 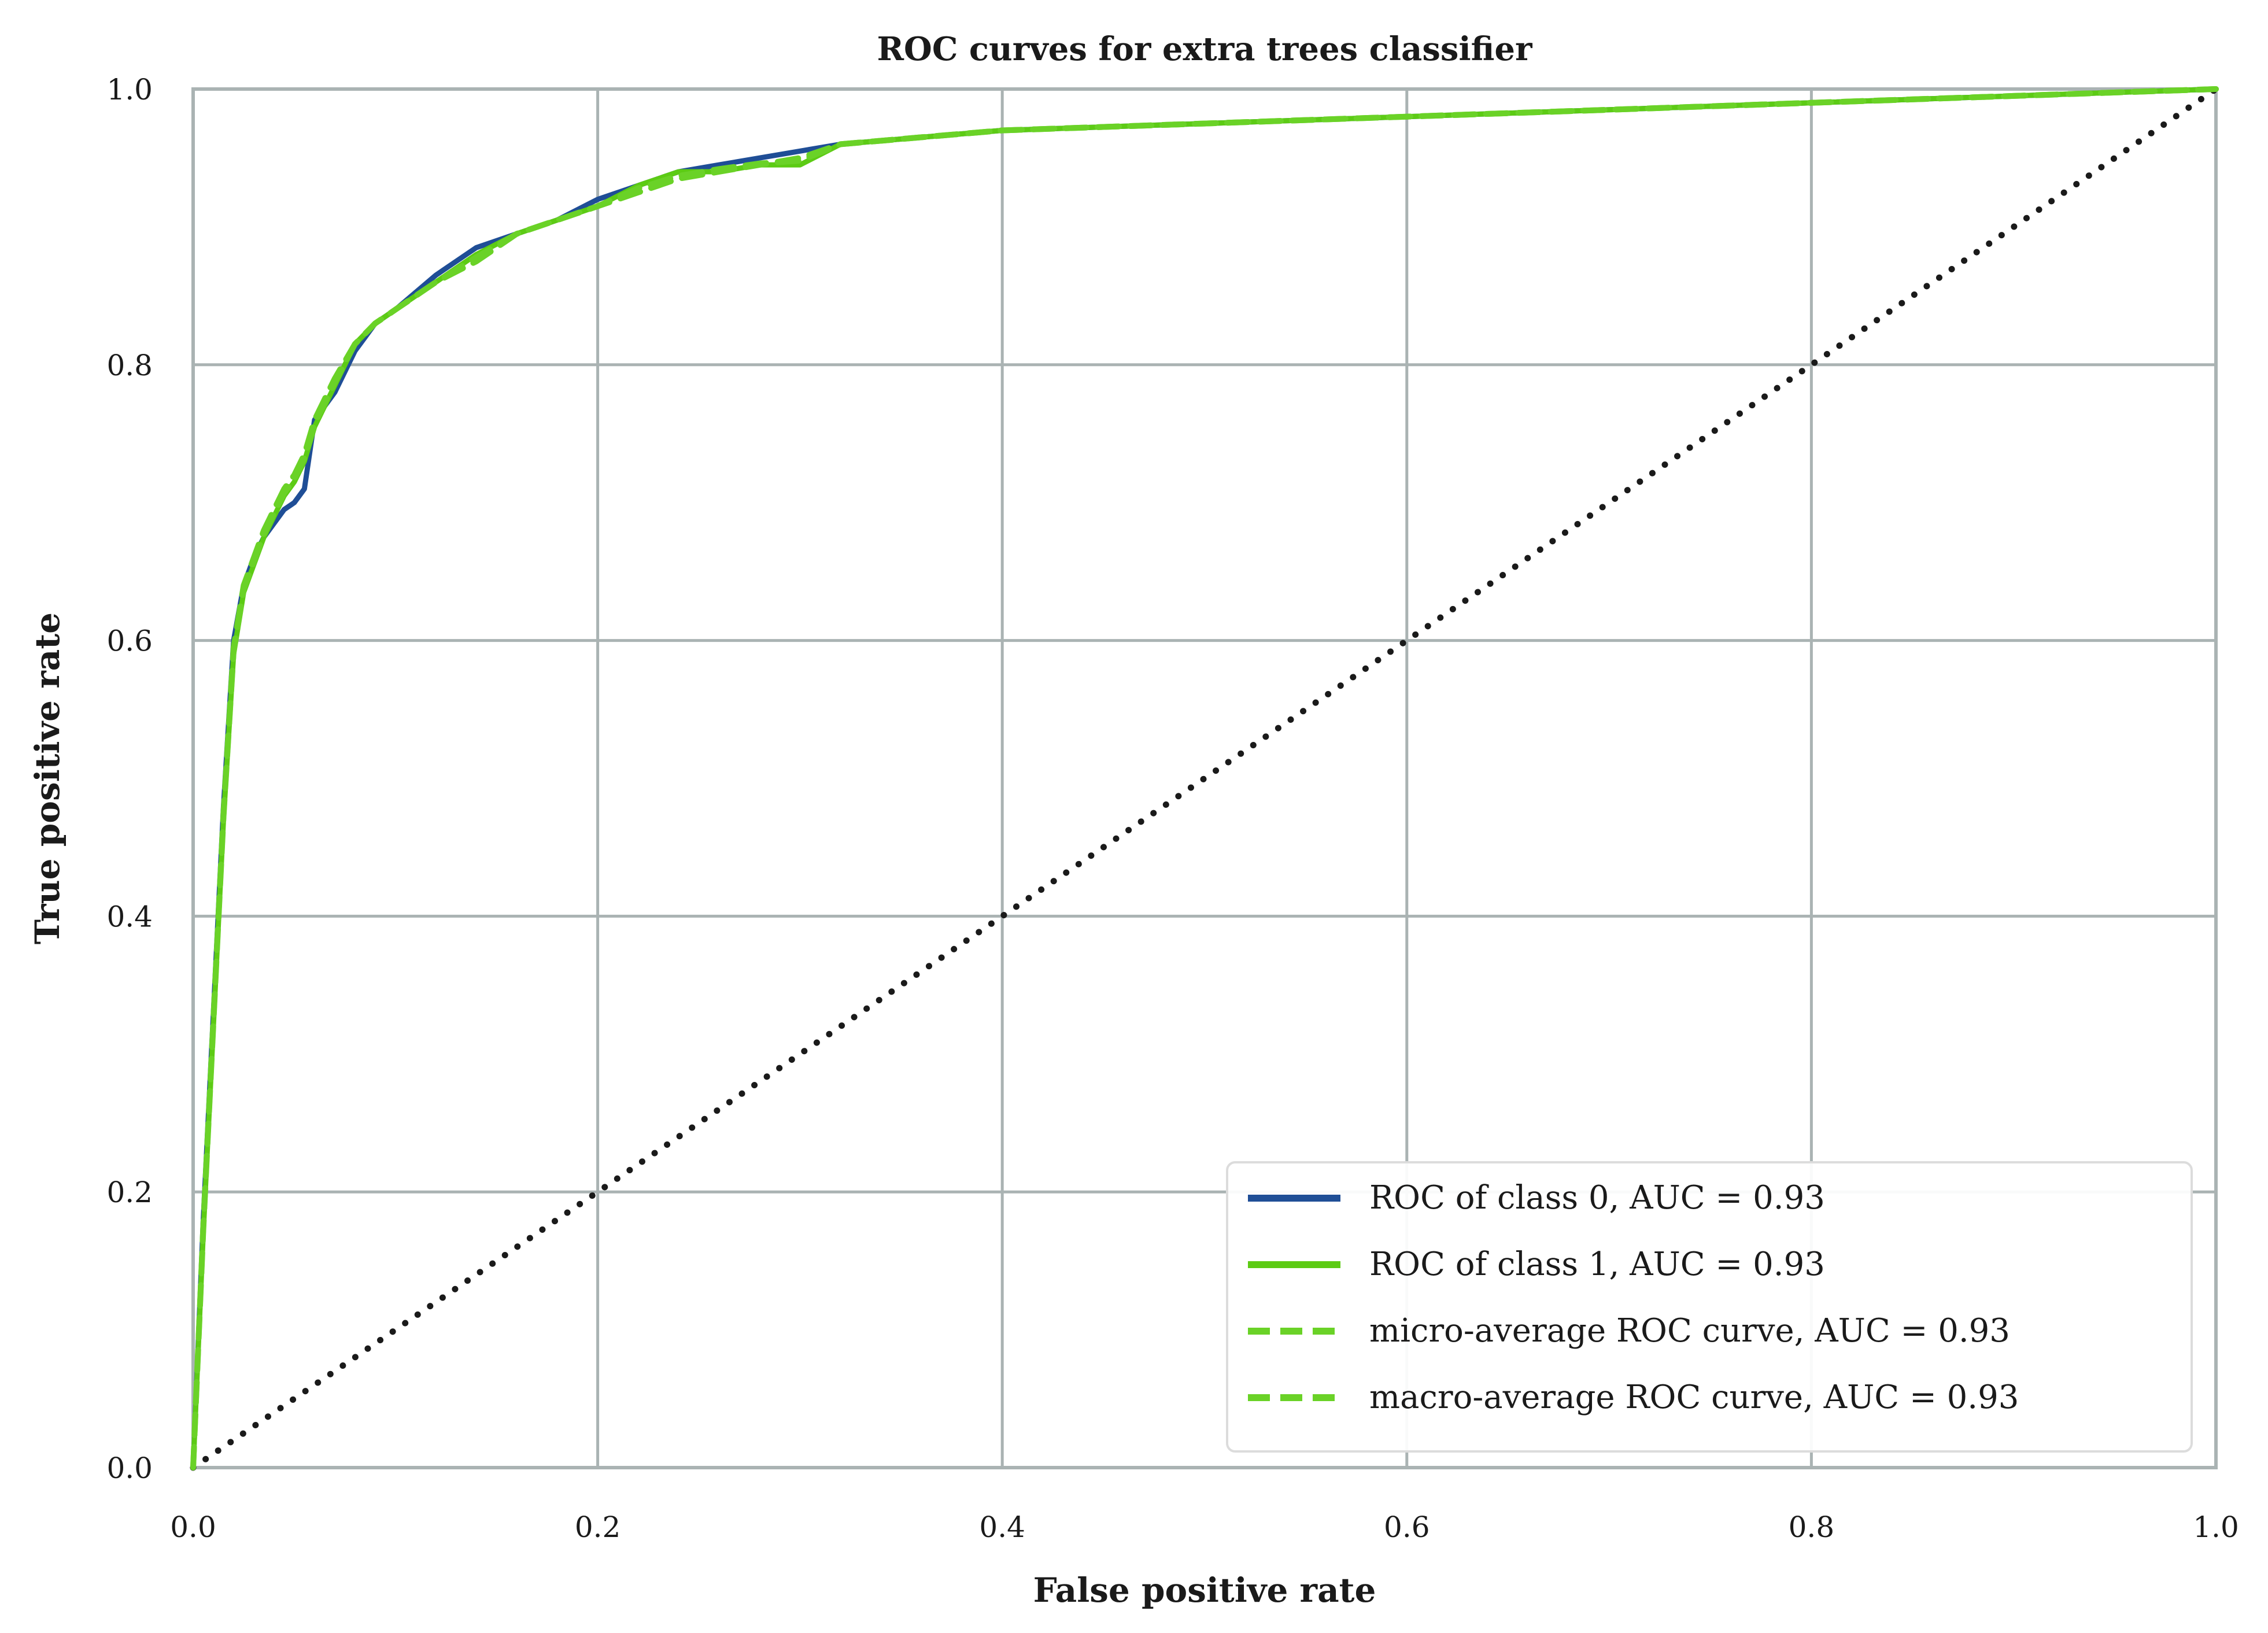 What do you see at coordinates (1597, 1198) in the screenshot?
I see `legend-label: ROC of class 0, AUC = 0.93` at bounding box center [1597, 1198].